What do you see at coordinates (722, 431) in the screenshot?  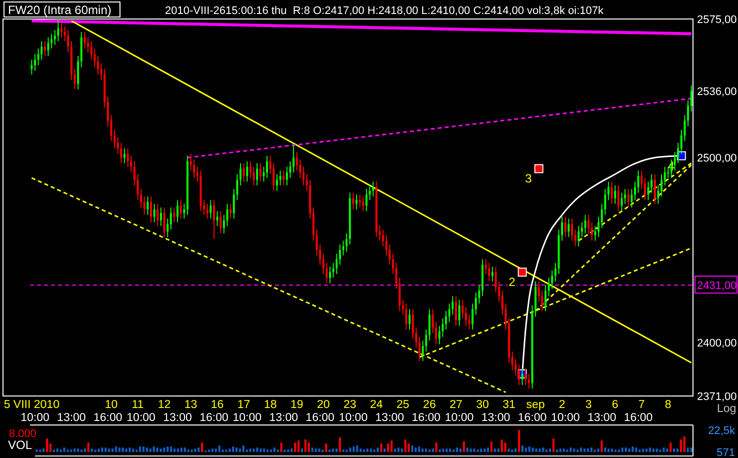 I see `y-tick-label: 22,5k` at bounding box center [722, 431].